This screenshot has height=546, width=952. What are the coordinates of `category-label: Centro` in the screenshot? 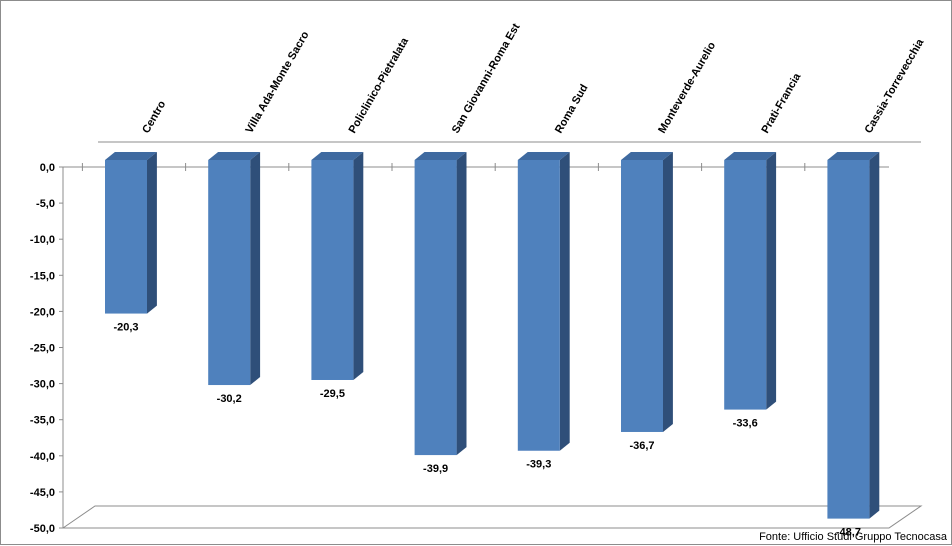 It's located at (154, 117).